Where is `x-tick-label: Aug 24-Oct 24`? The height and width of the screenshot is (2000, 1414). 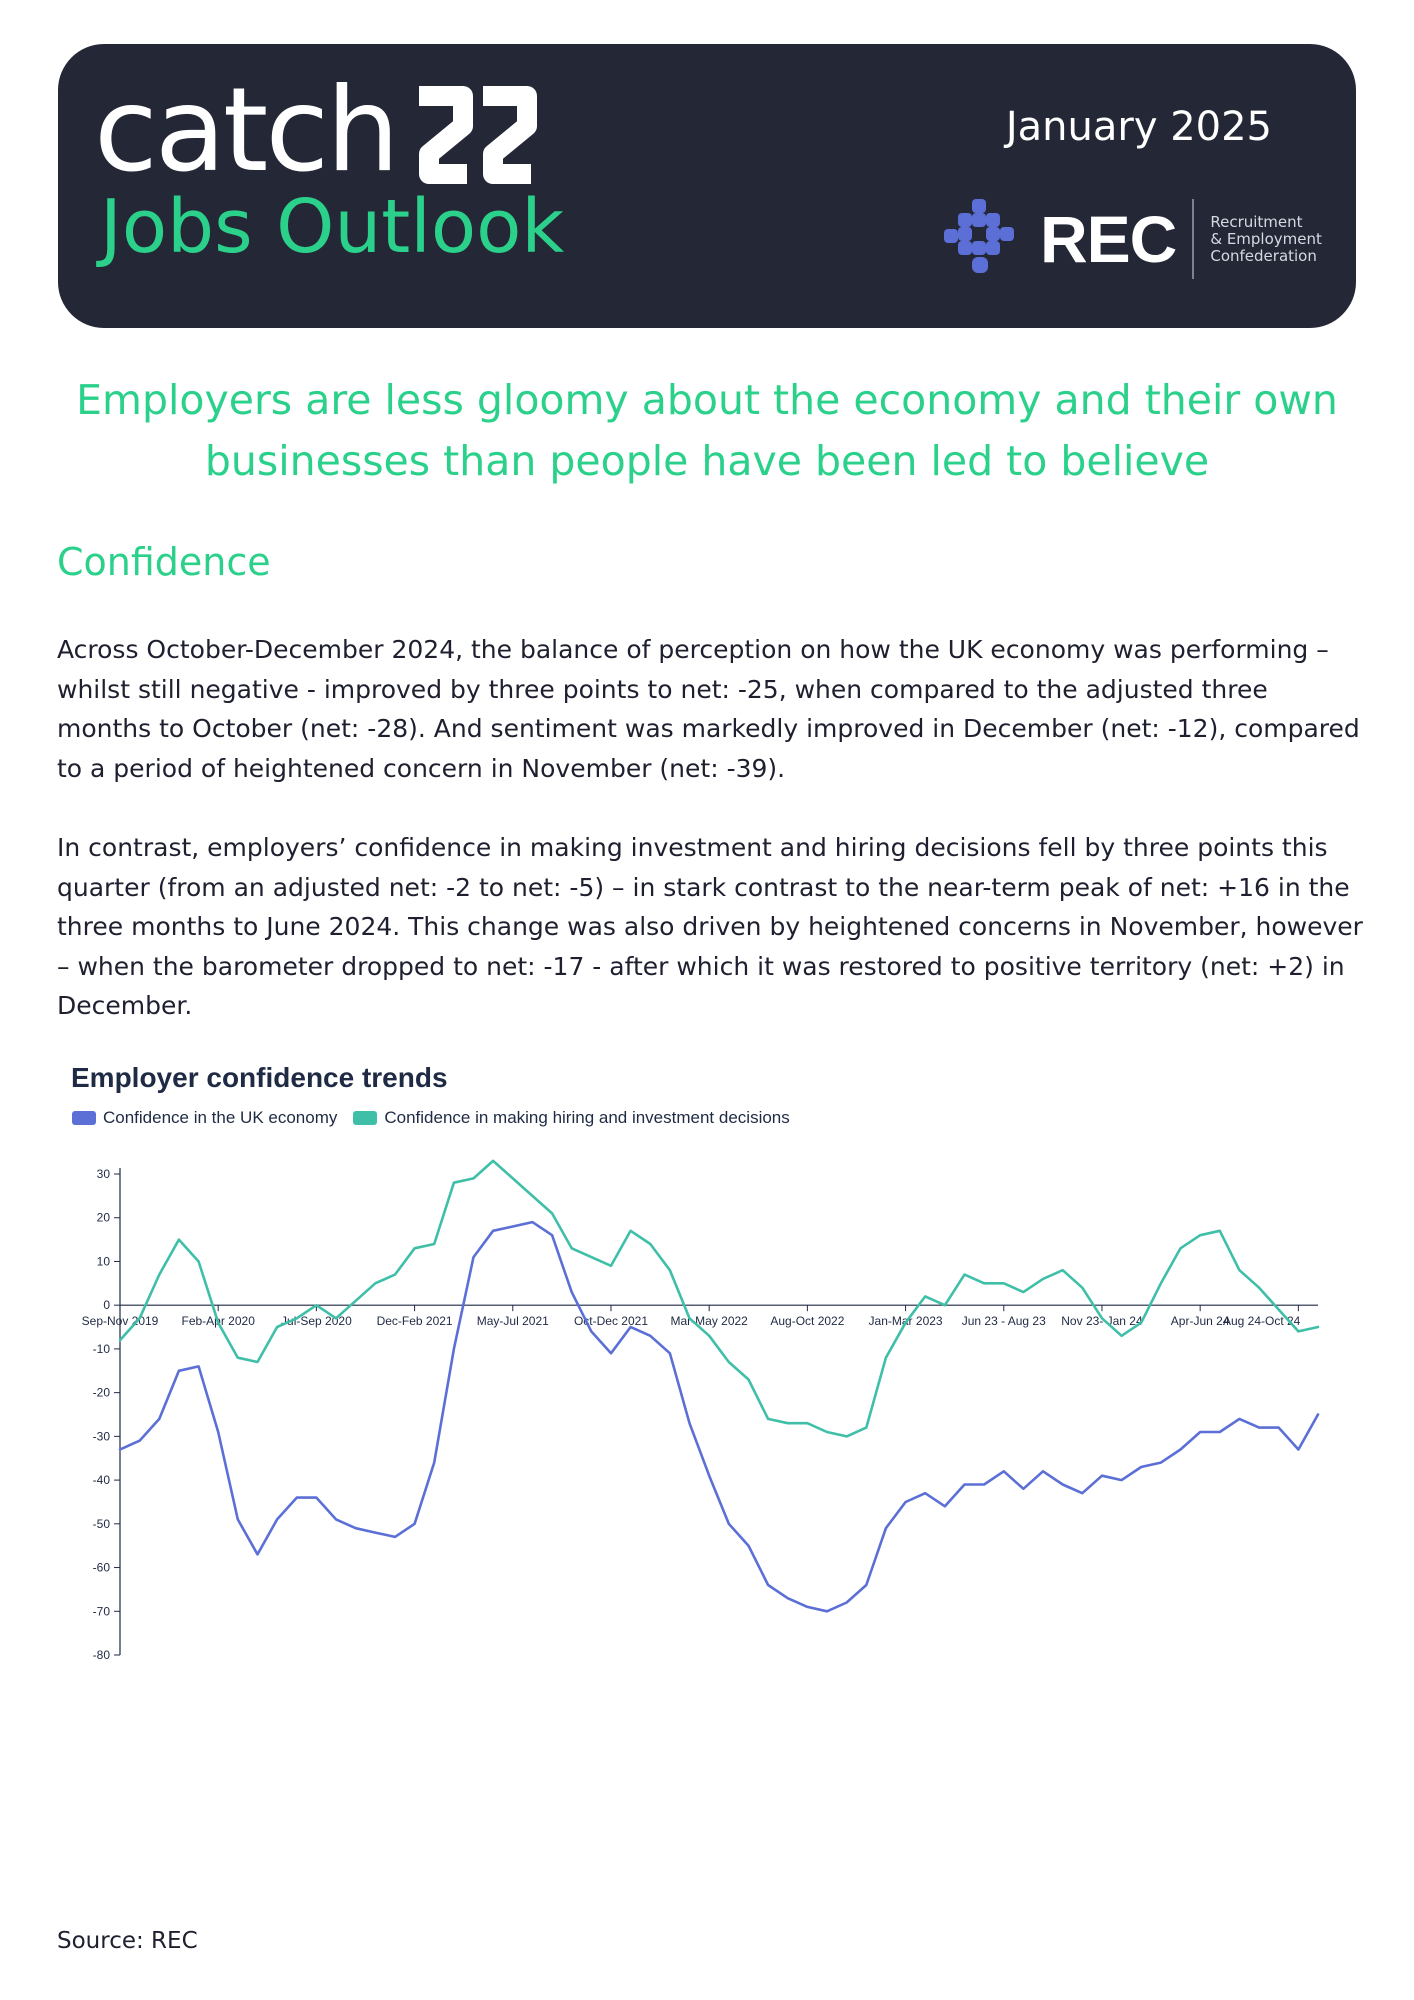
x-tick-label: Aug 24-Oct 24 is located at coordinates (1262, 1321).